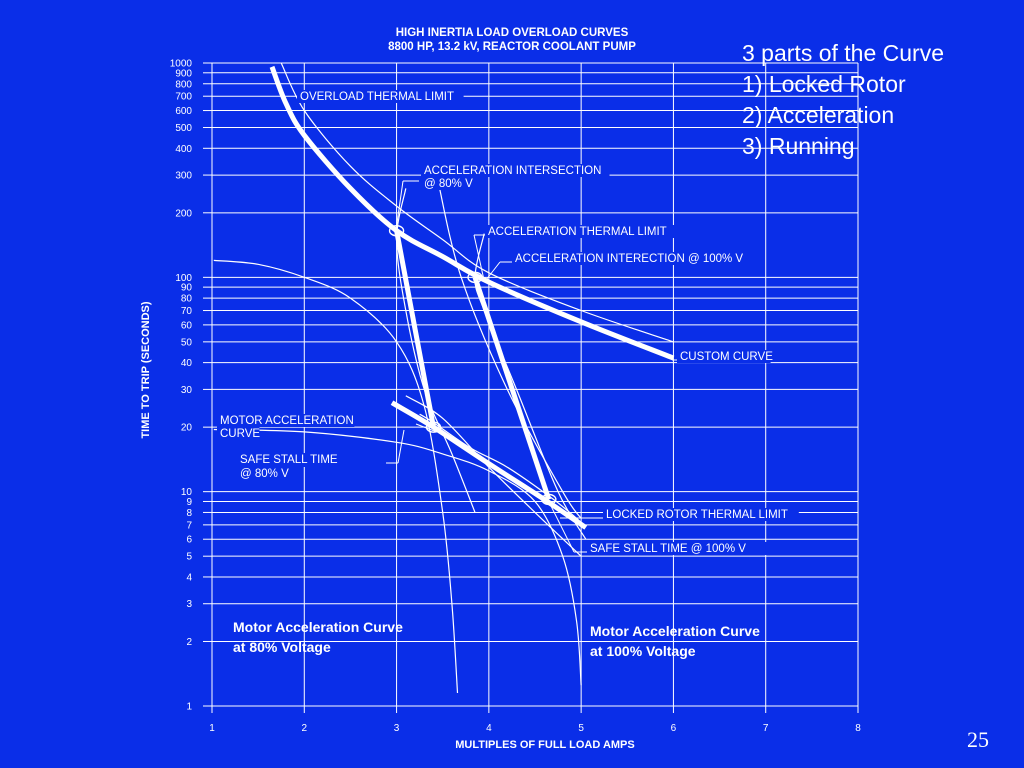 The image size is (1024, 768). I want to click on y-tick-label: 600, so click(183, 111).